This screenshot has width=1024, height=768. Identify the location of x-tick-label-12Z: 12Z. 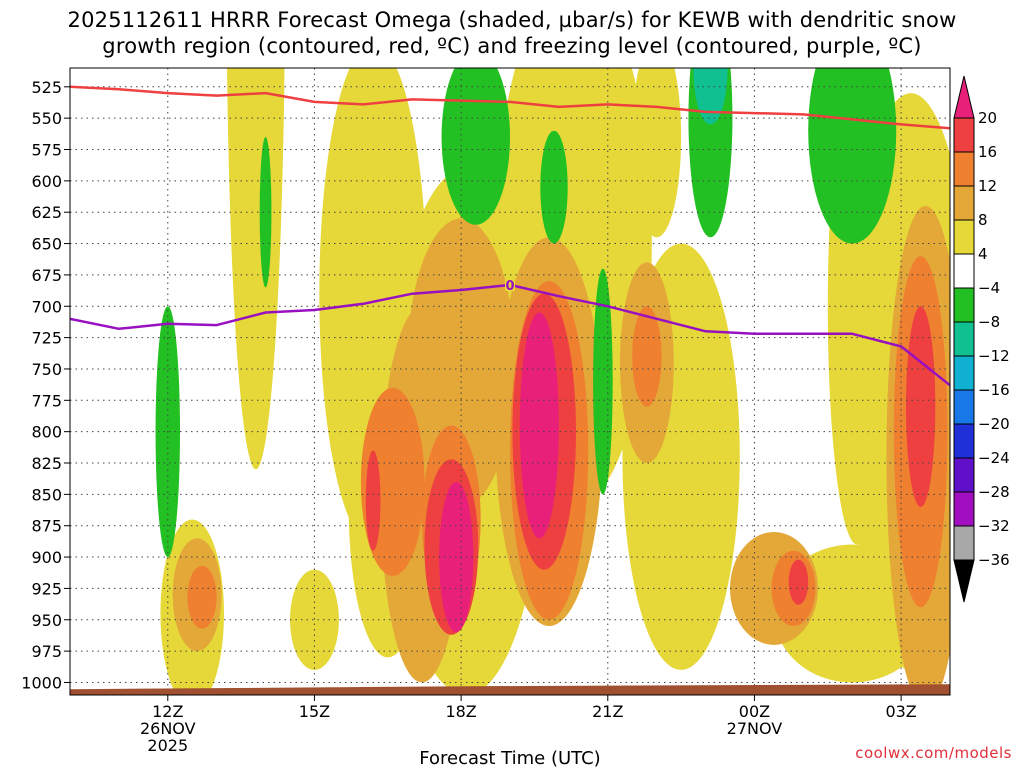
(167, 711).